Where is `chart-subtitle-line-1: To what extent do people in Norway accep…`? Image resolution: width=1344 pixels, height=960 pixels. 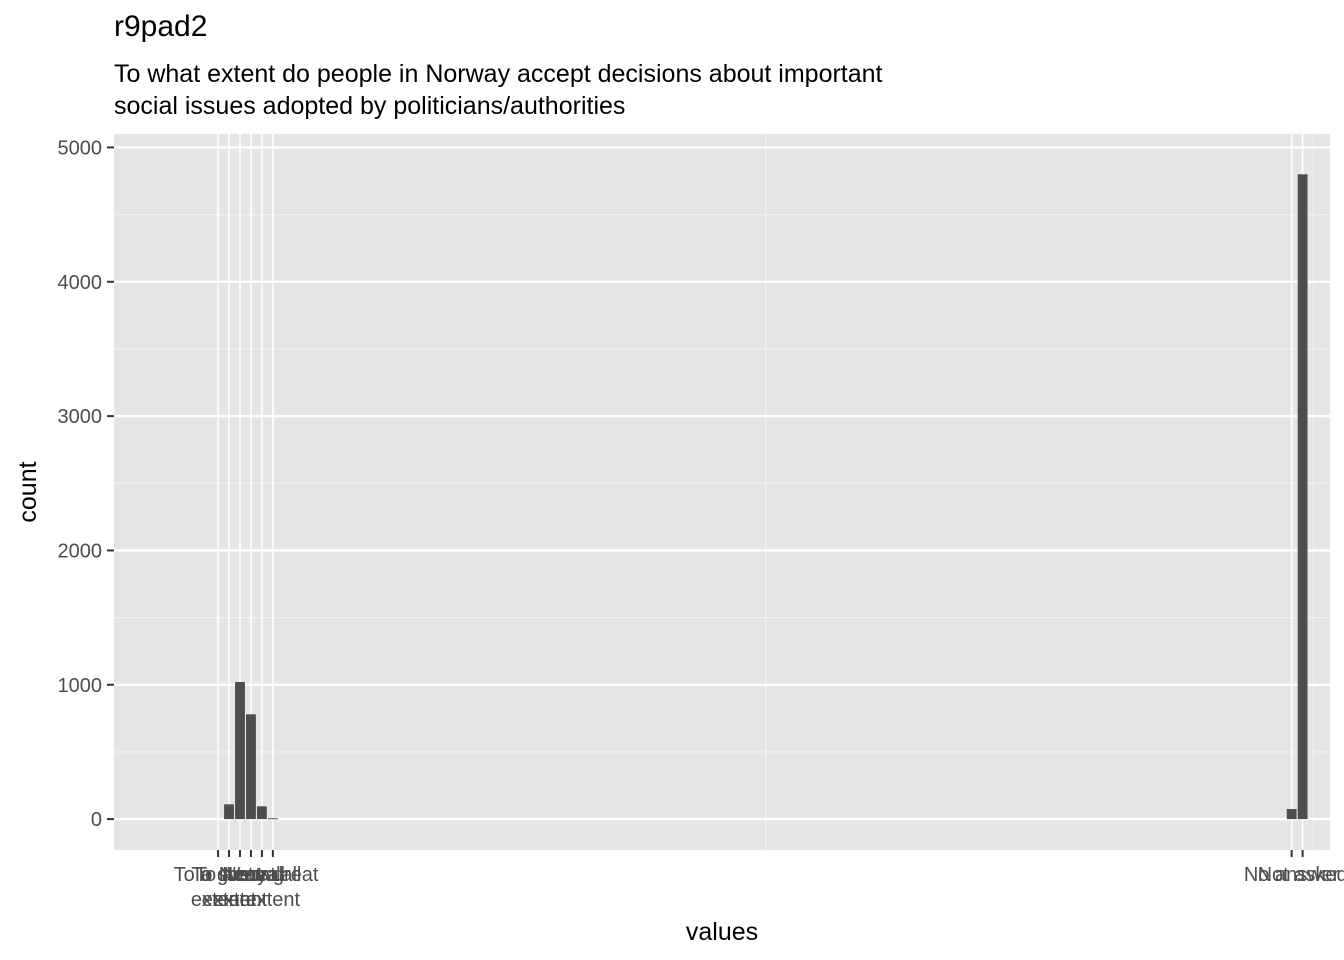
chart-subtitle-line-1: To what extent do people in Norway accep… is located at coordinates (498, 74).